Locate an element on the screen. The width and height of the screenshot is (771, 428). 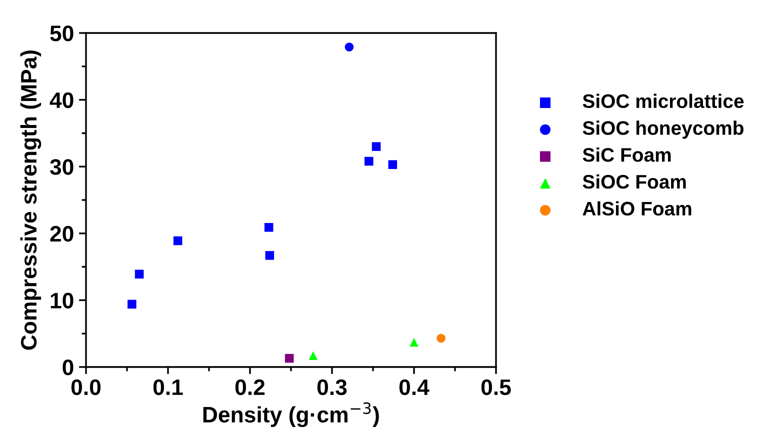
y-axis-title: Compressive strength (MPa) is located at coordinates (31, 200).